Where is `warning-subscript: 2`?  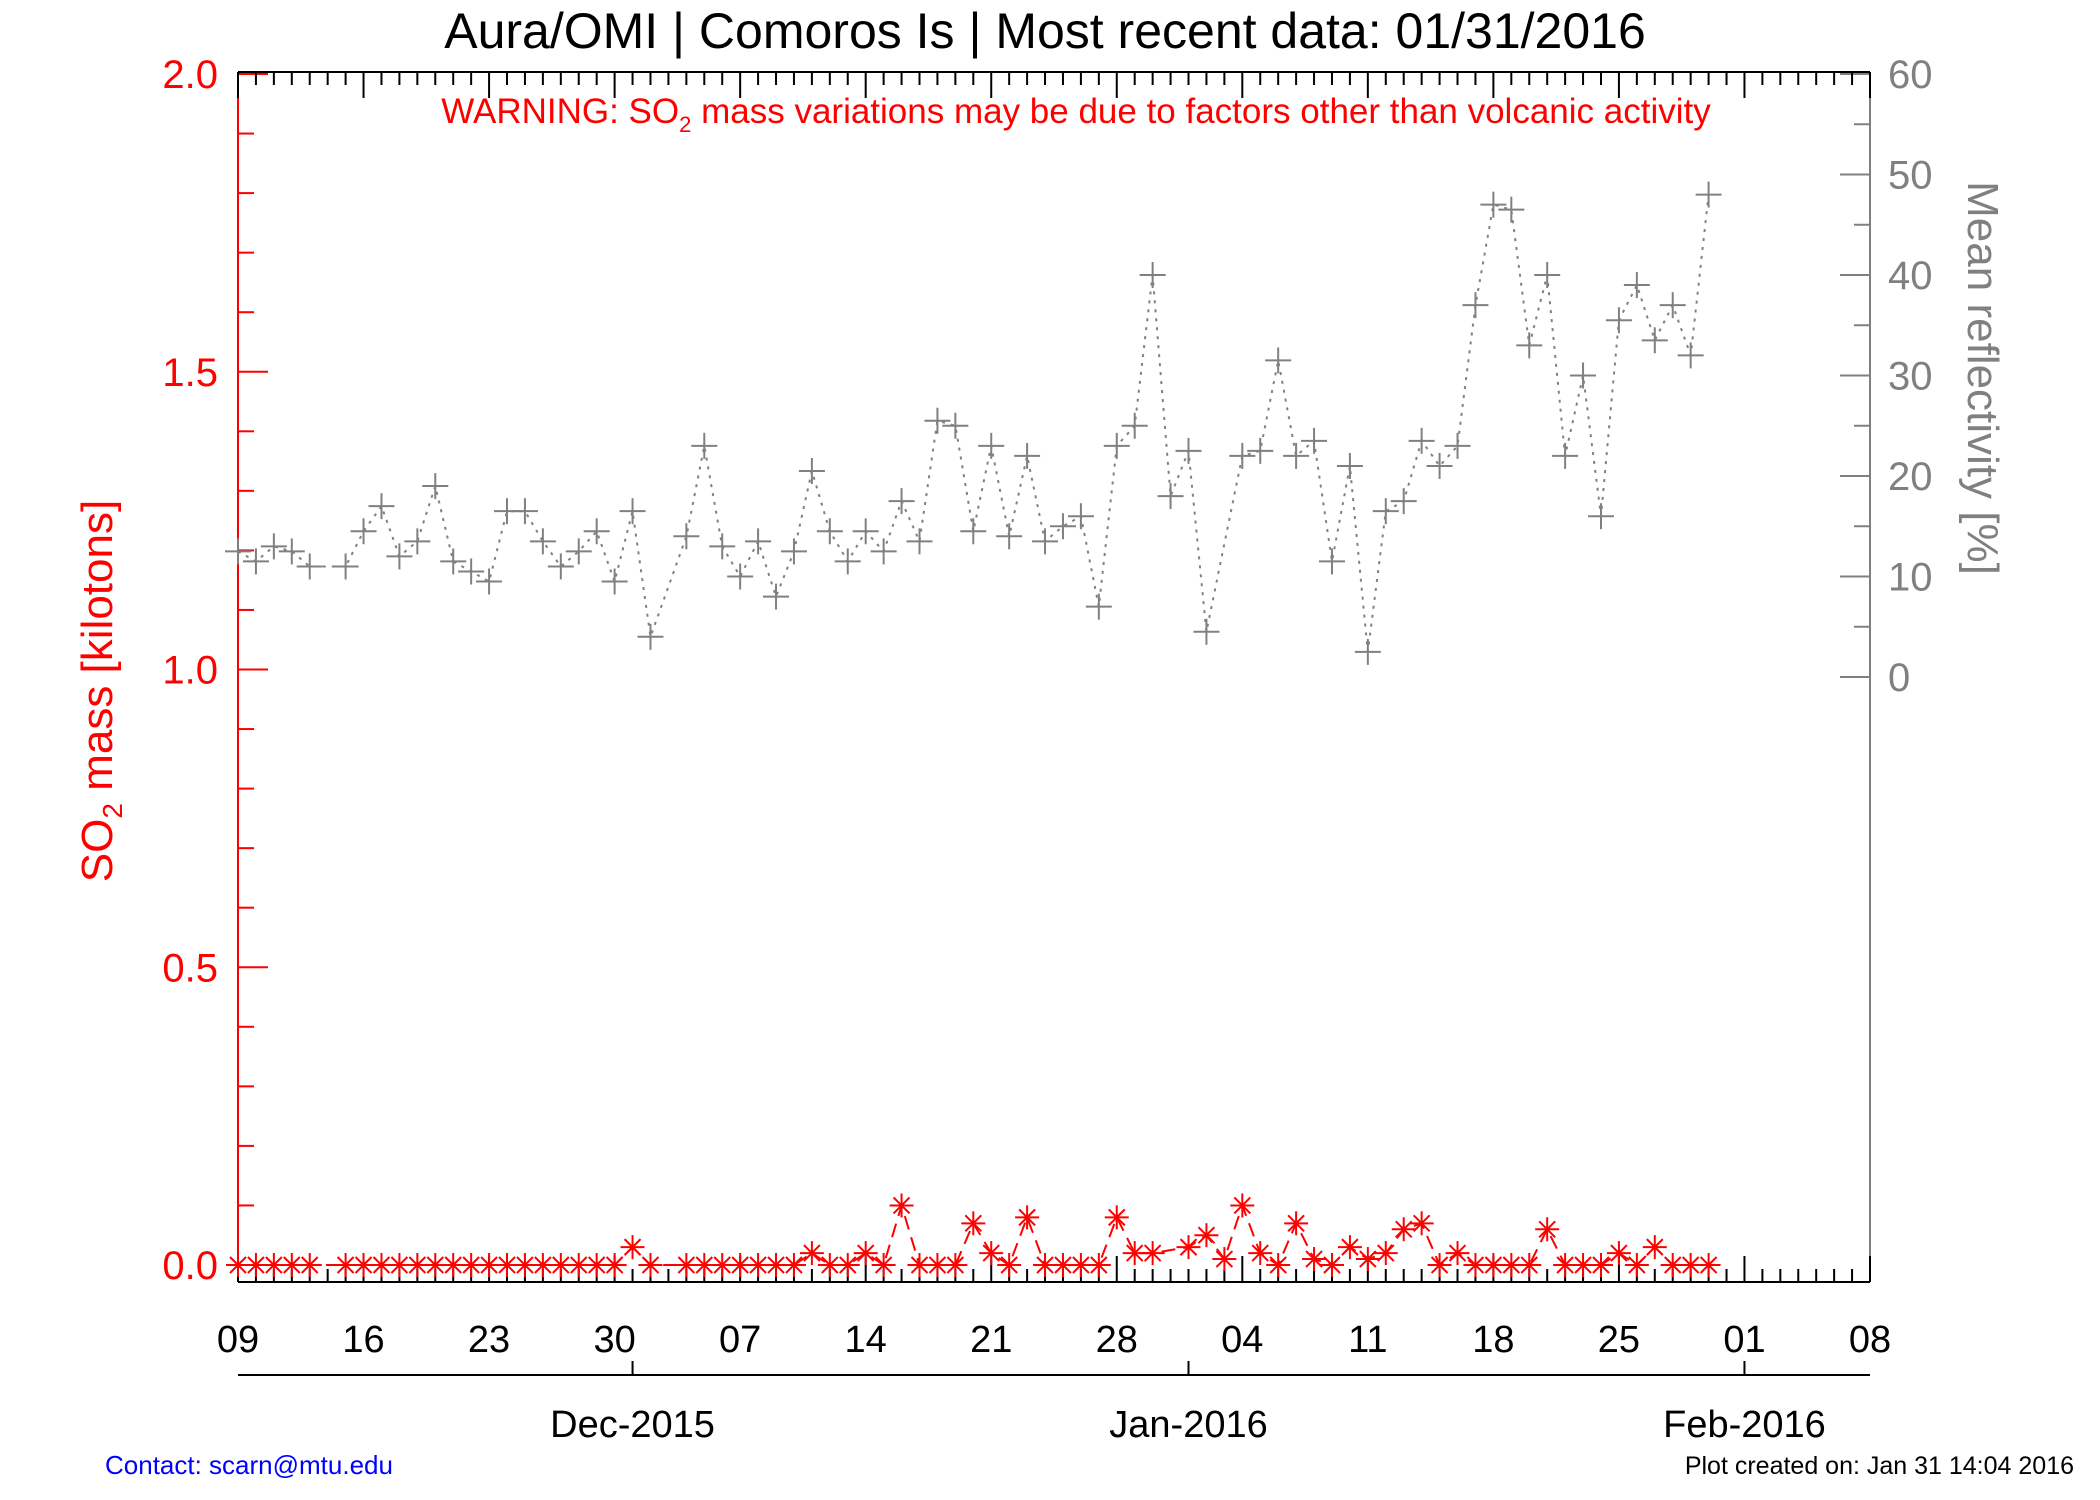 warning-subscript: 2 is located at coordinates (685, 124).